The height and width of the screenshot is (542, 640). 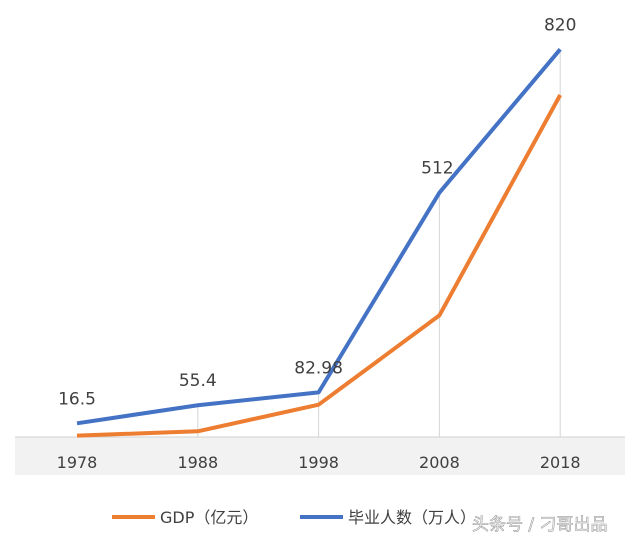 What do you see at coordinates (439, 462) in the screenshot?
I see `x-tick-label-2008: 2008` at bounding box center [439, 462].